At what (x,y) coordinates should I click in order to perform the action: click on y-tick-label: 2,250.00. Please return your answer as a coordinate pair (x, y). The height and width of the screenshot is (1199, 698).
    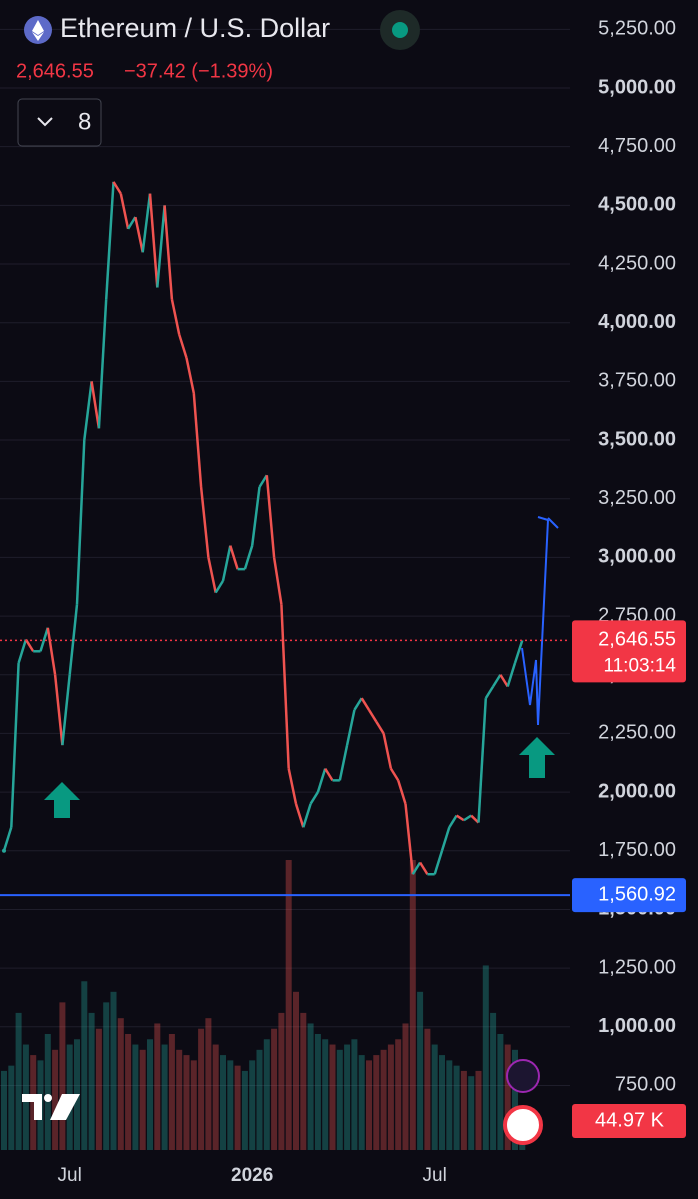
    Looking at the image, I should click on (637, 733).